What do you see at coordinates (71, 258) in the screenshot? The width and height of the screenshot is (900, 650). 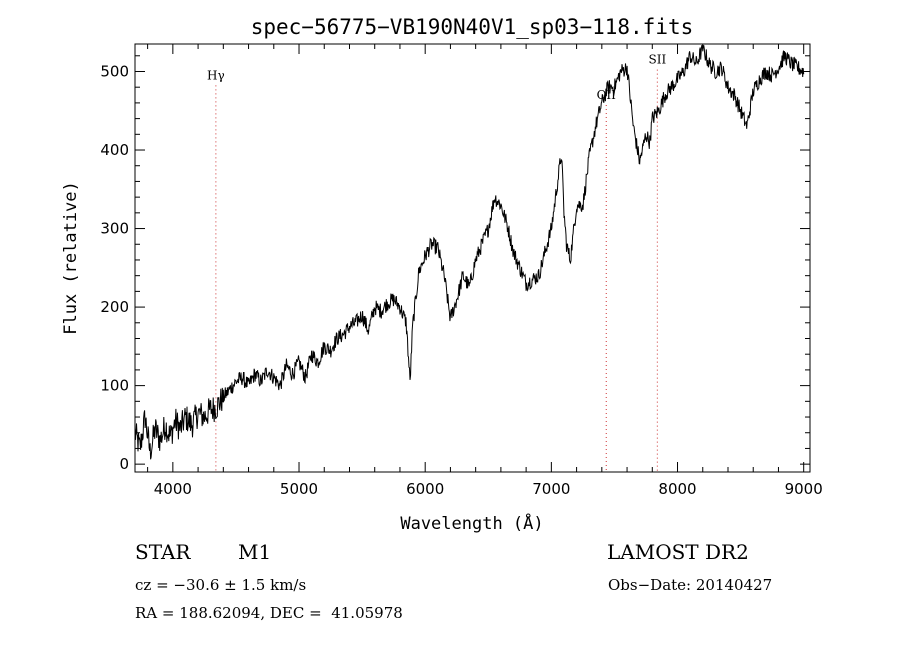 I see `y-axis-label: Flux (relative)` at bounding box center [71, 258].